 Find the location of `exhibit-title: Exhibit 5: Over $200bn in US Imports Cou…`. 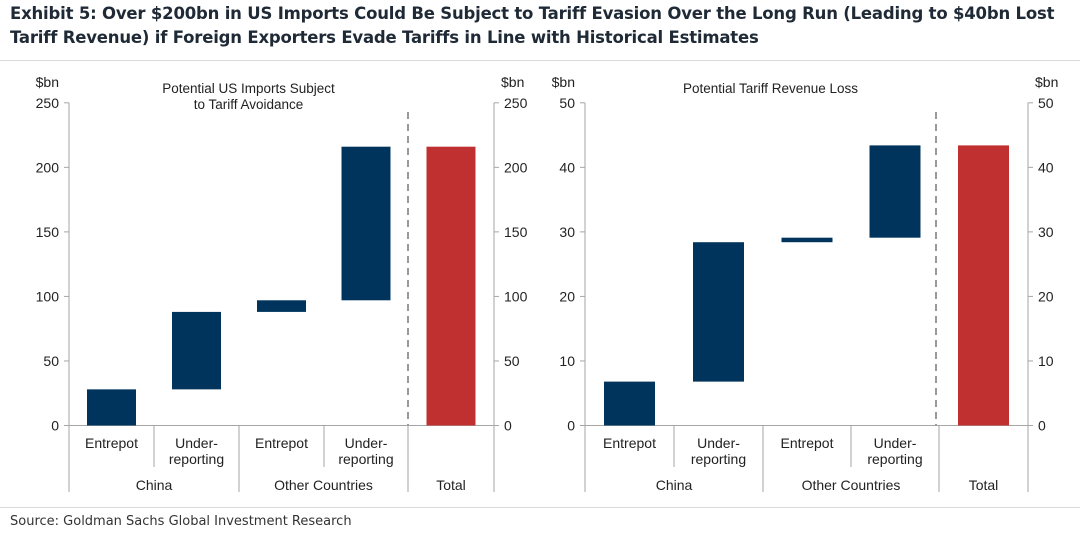

exhibit-title: Exhibit 5: Over $200bn in US Imports Cou… is located at coordinates (532, 25).